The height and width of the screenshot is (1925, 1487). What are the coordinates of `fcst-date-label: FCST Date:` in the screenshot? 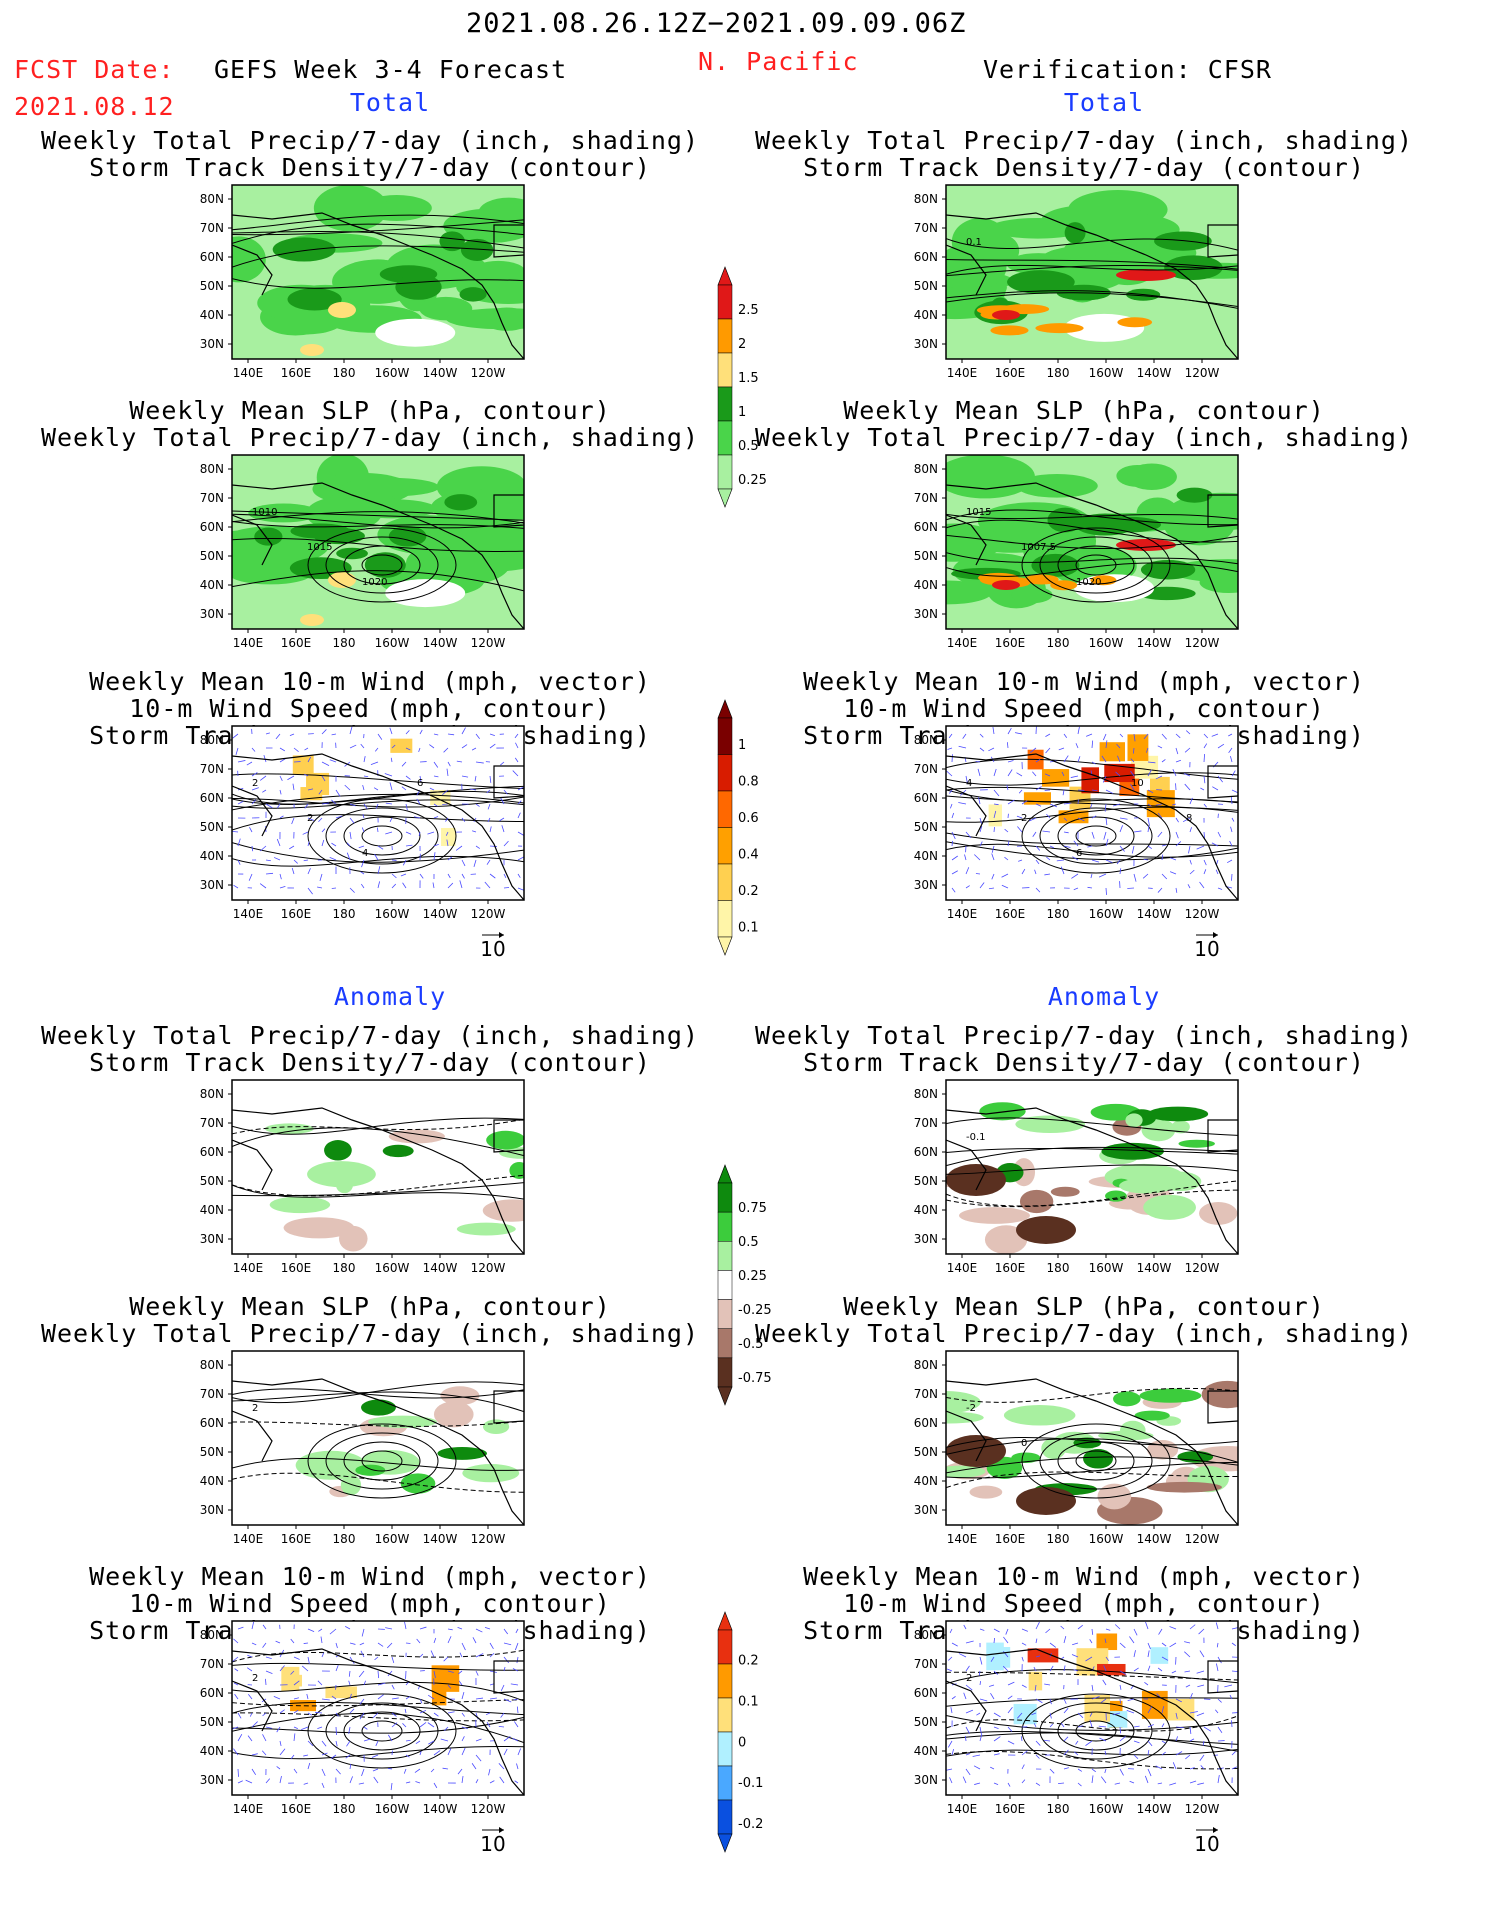 It's located at (94, 69).